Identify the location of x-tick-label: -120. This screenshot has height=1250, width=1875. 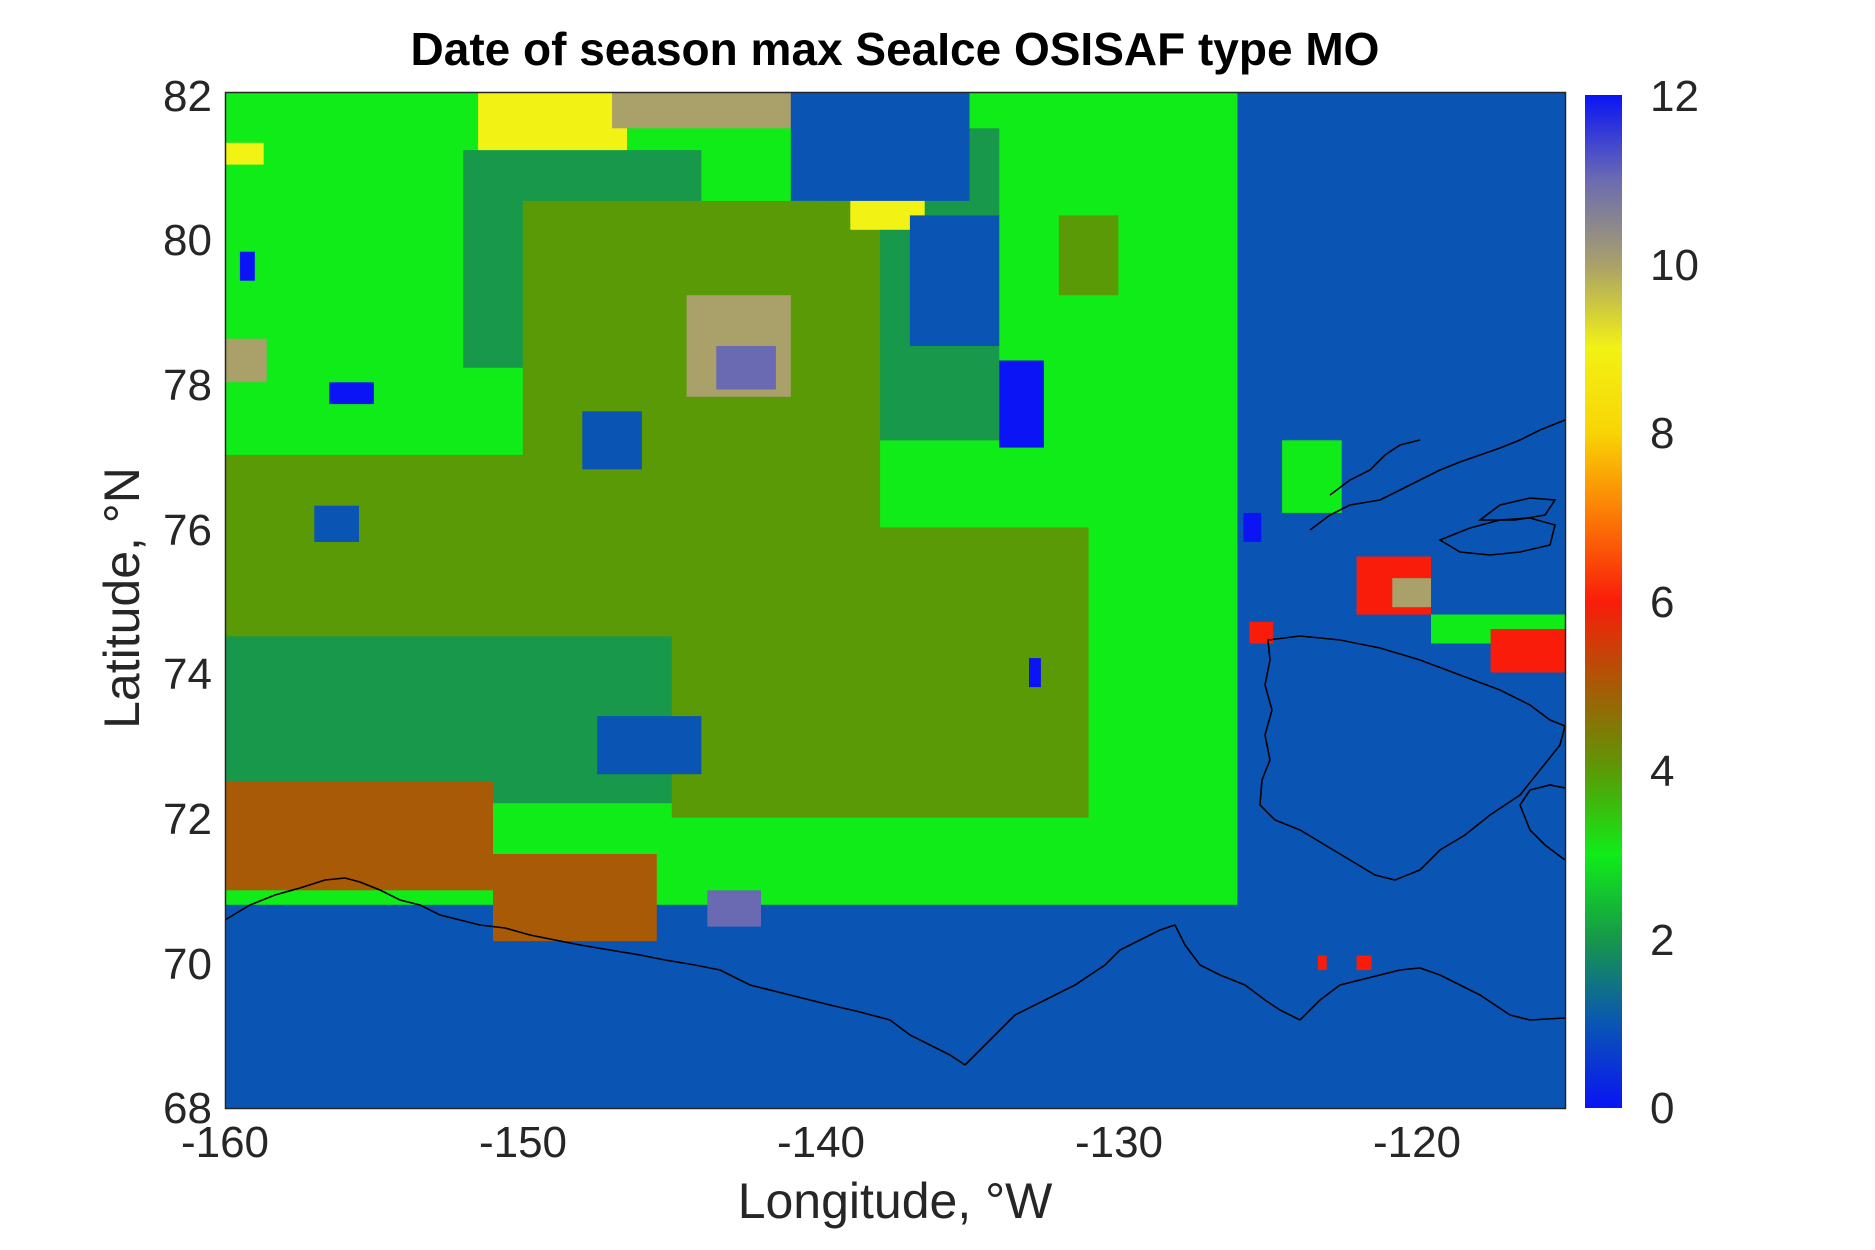
(1417, 1142).